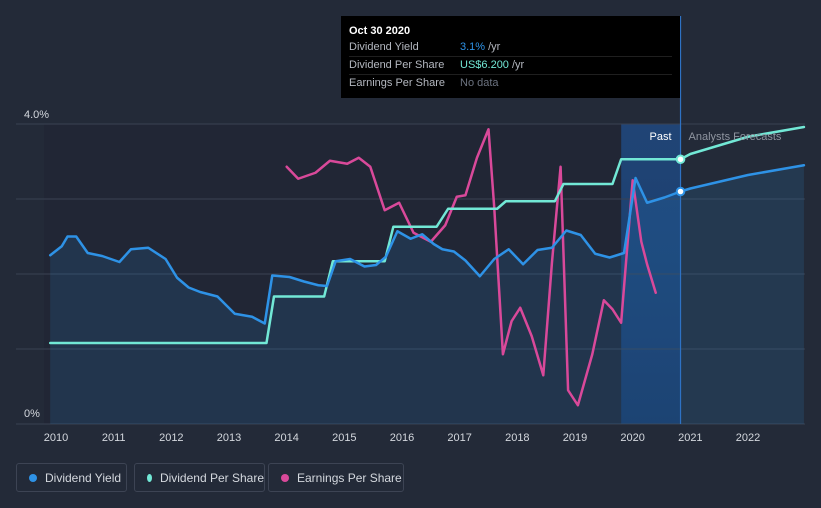 This screenshot has height=508, width=821. I want to click on x-tick-label: 2019, so click(575, 438).